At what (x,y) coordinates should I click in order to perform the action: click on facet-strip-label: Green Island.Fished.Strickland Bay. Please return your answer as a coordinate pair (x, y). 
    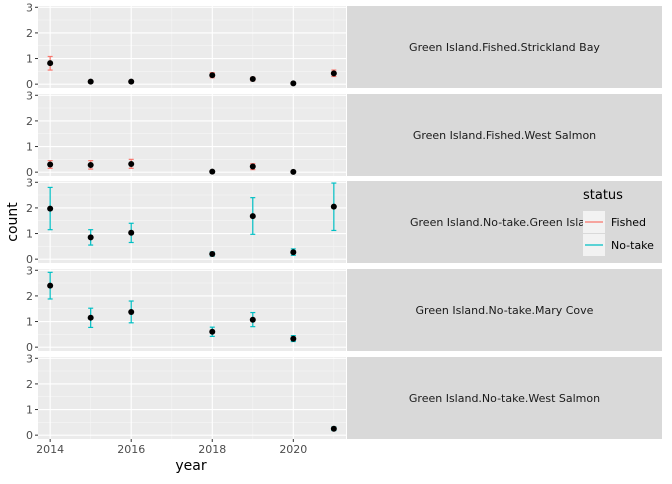
    Looking at the image, I should click on (504, 47).